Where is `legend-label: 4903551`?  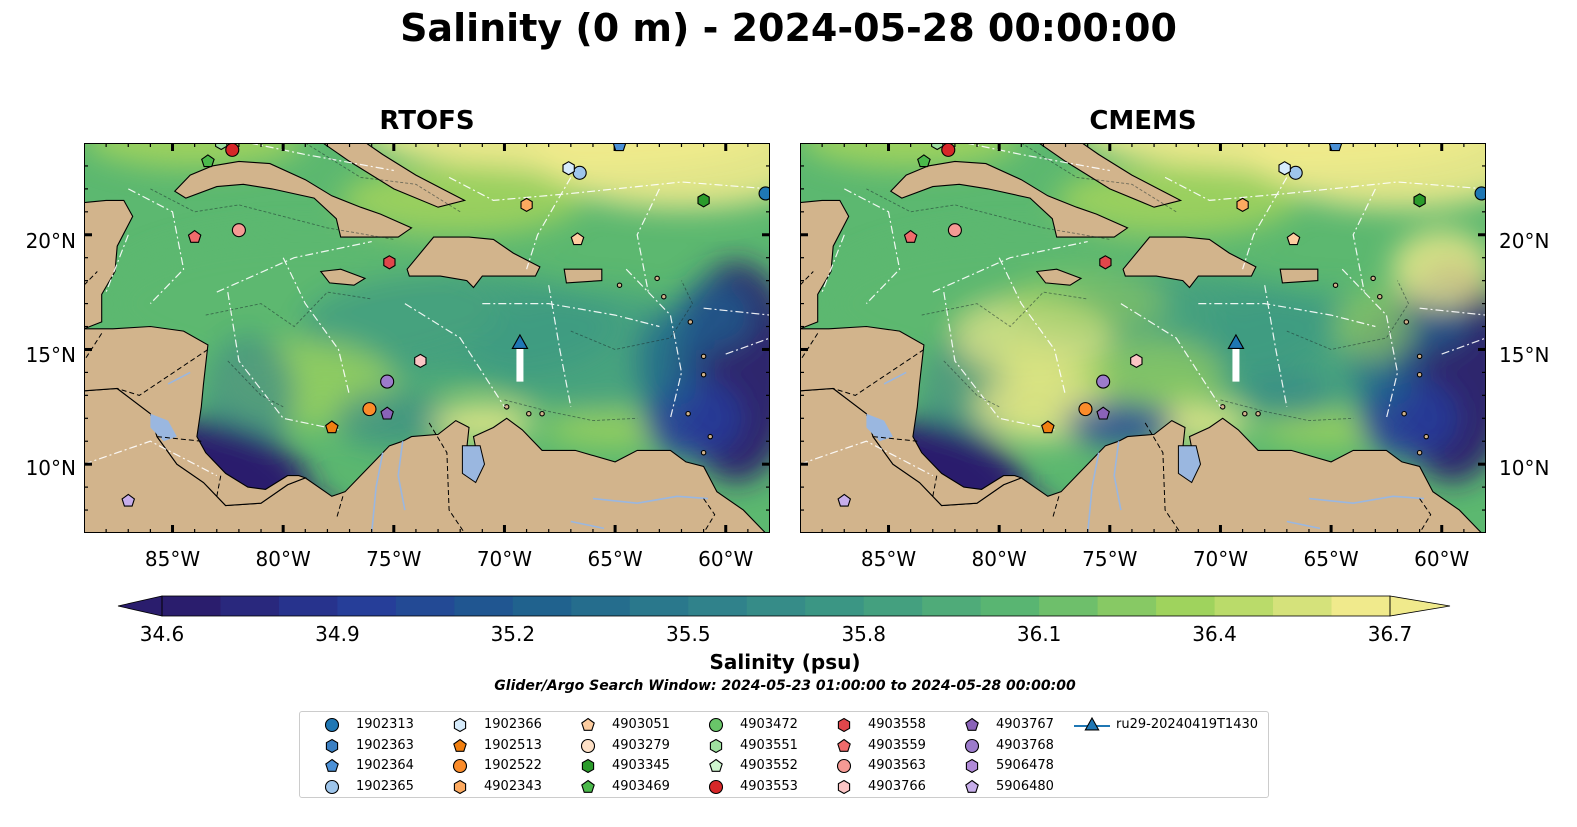
legend-label: 4903551 is located at coordinates (769, 745).